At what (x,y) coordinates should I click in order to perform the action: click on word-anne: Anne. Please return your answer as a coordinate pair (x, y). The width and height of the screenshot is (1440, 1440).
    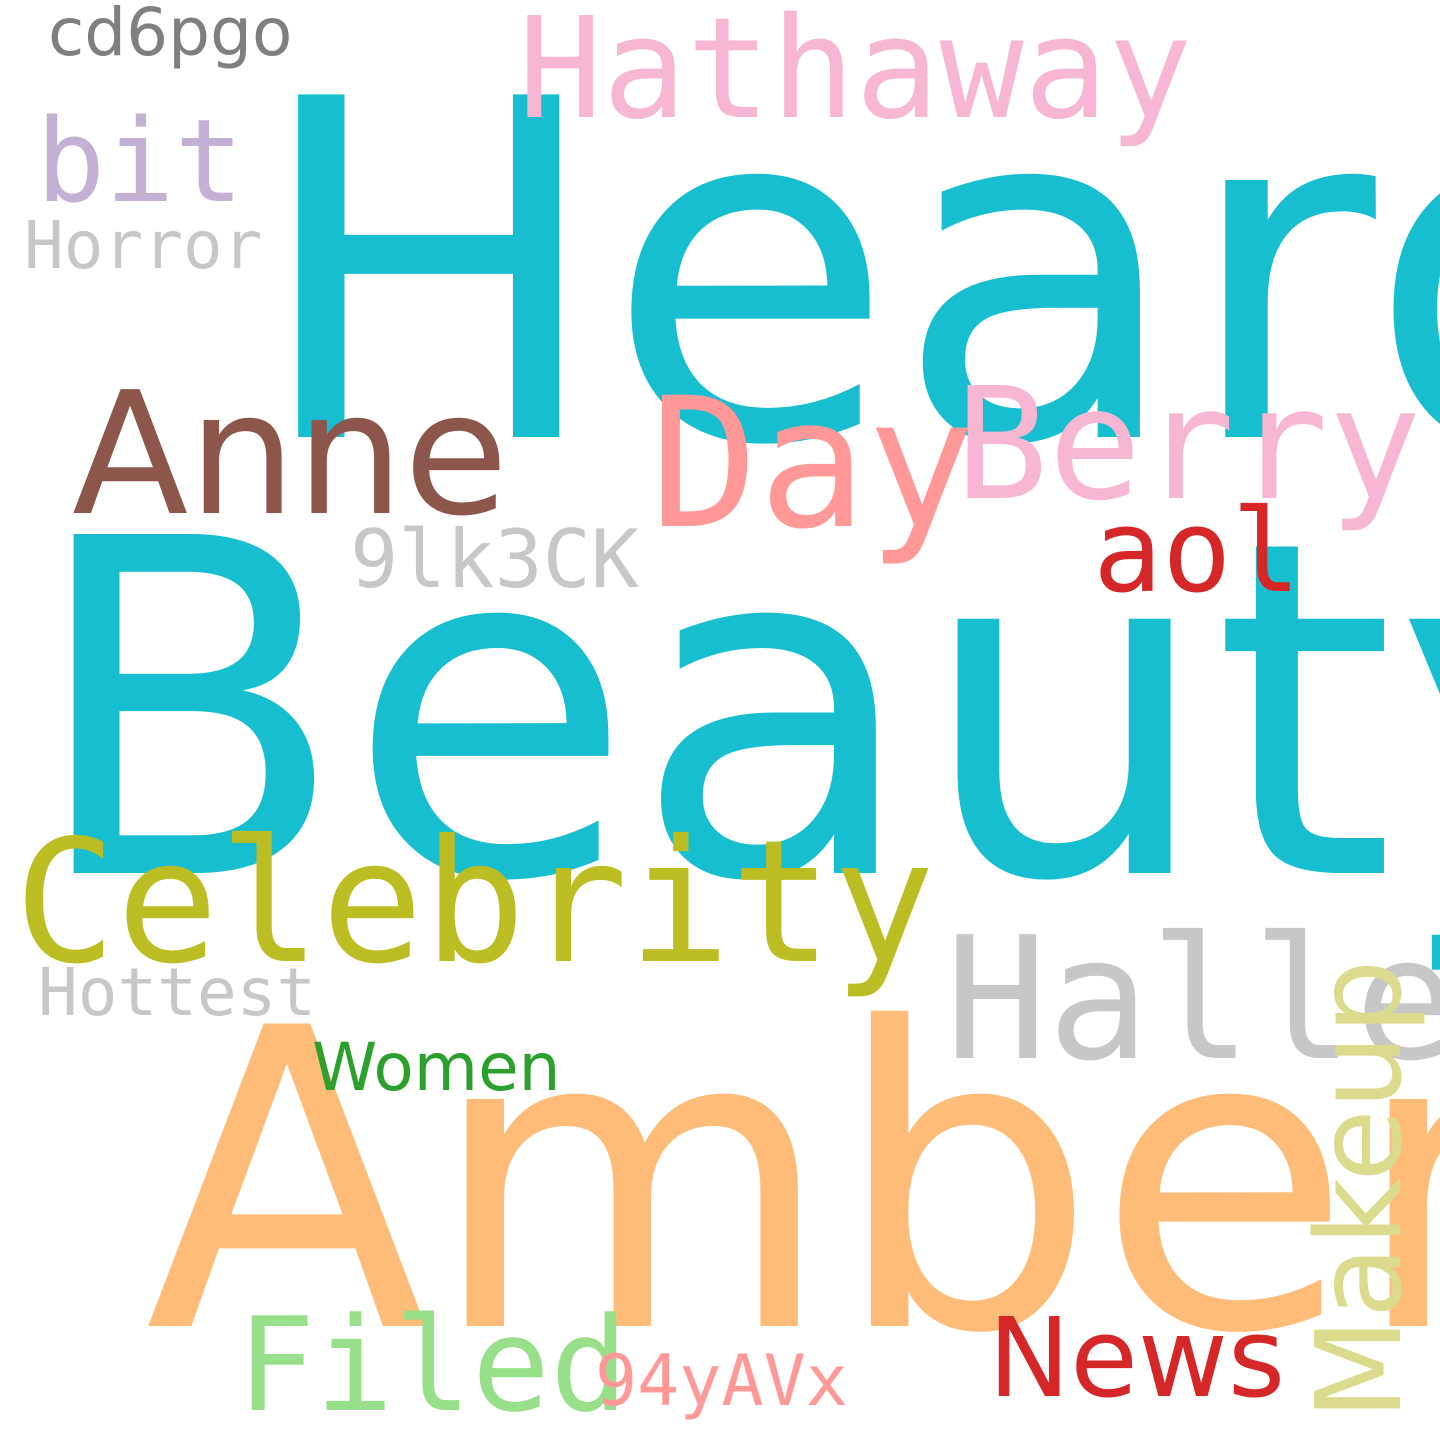
    Looking at the image, I should click on (290, 455).